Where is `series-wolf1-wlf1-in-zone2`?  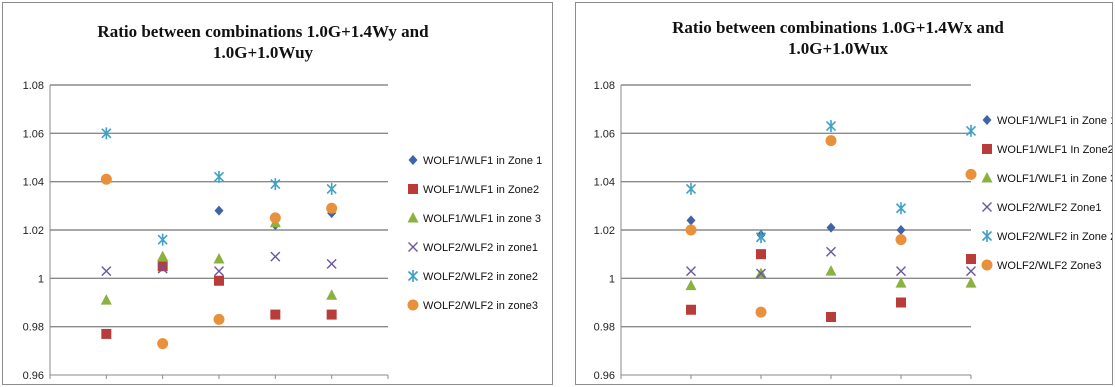
series-wolf1-wlf1-in-zone2 is located at coordinates (219, 300).